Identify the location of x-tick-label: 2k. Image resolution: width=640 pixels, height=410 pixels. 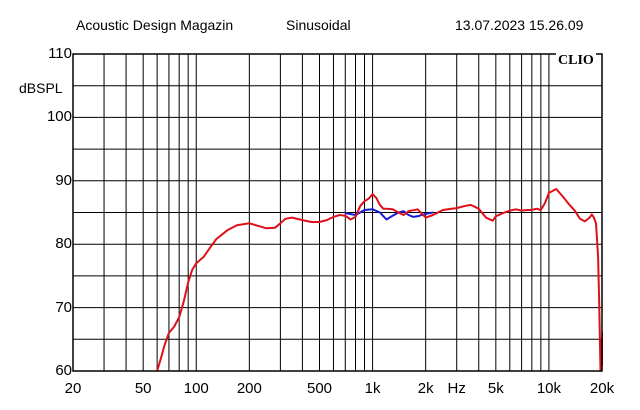
(425, 388).